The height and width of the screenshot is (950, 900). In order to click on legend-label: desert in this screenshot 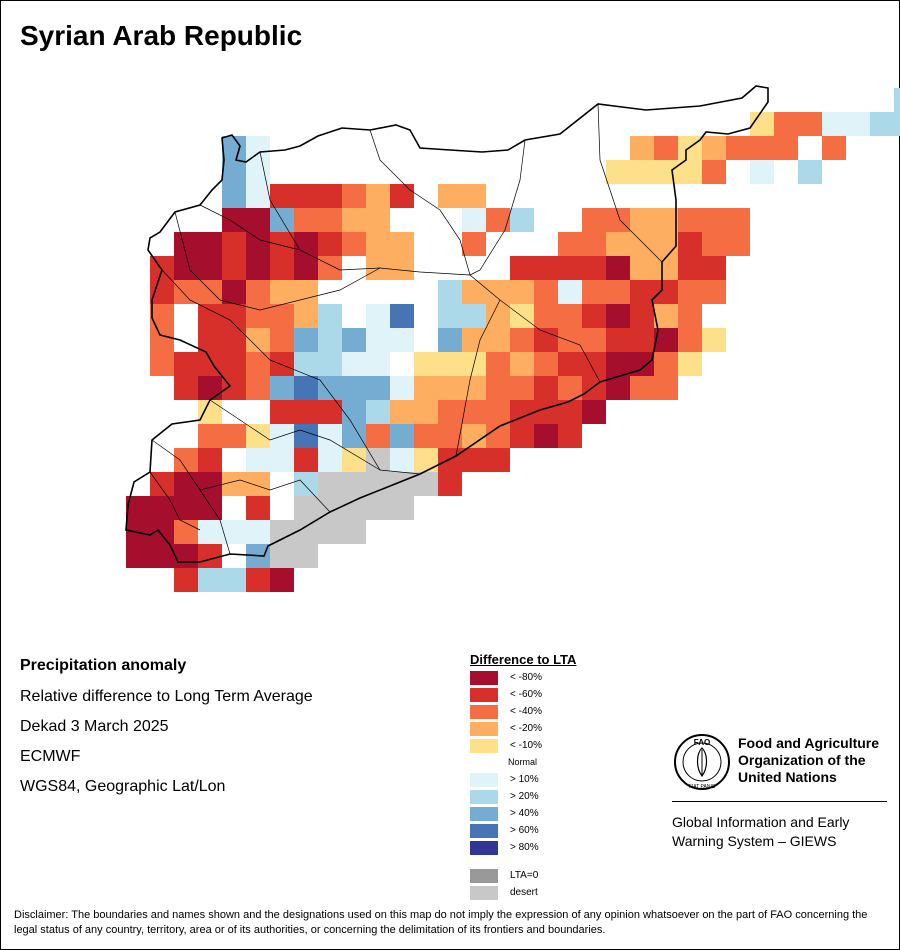, I will do `click(524, 892)`.